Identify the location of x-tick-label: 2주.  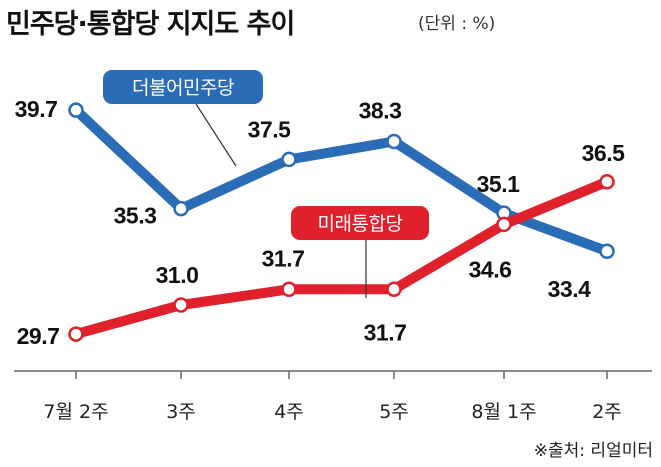
(607, 412).